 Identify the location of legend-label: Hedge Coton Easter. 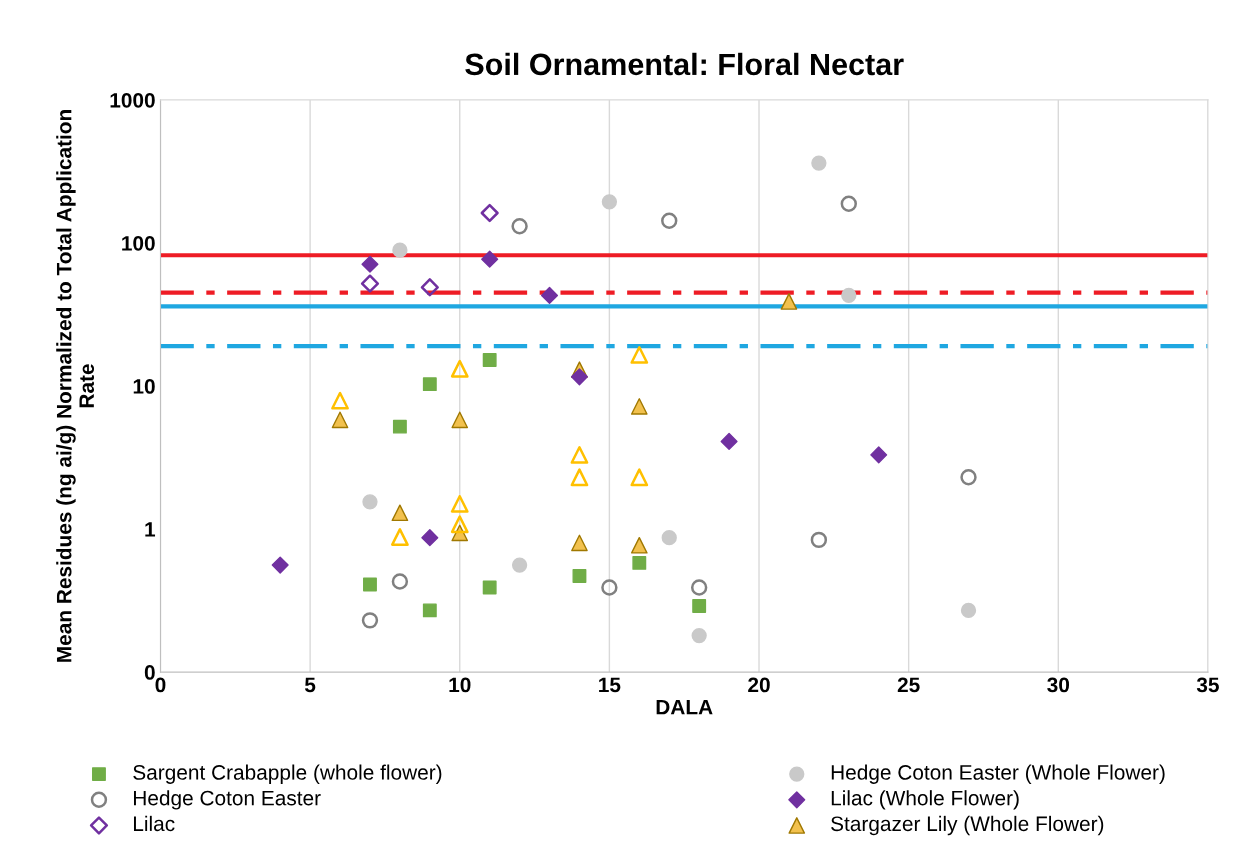
(227, 800).